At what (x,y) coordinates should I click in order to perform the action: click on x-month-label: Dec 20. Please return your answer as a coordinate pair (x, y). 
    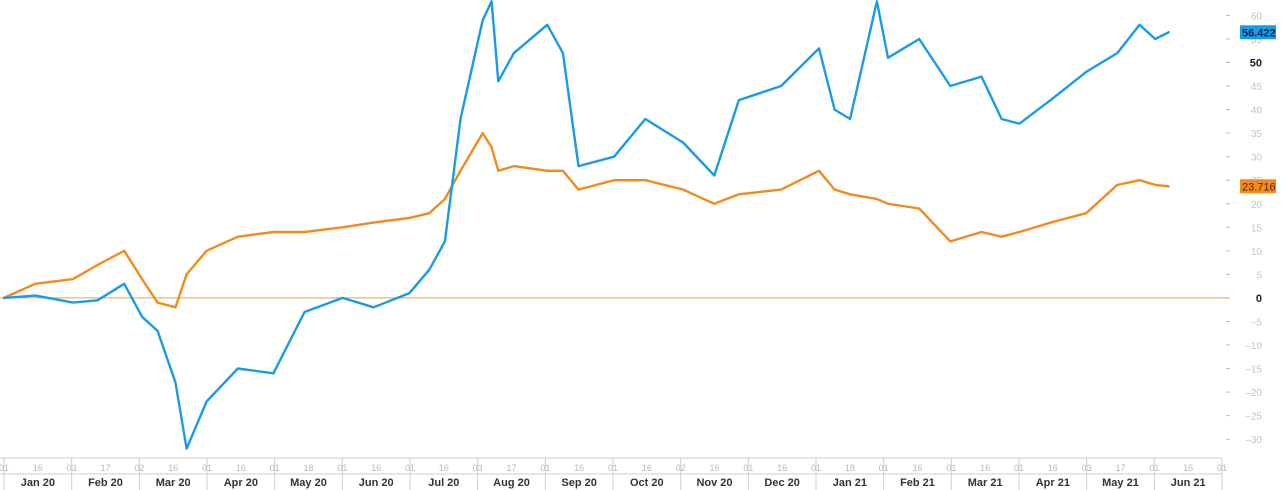
    Looking at the image, I should click on (781, 483).